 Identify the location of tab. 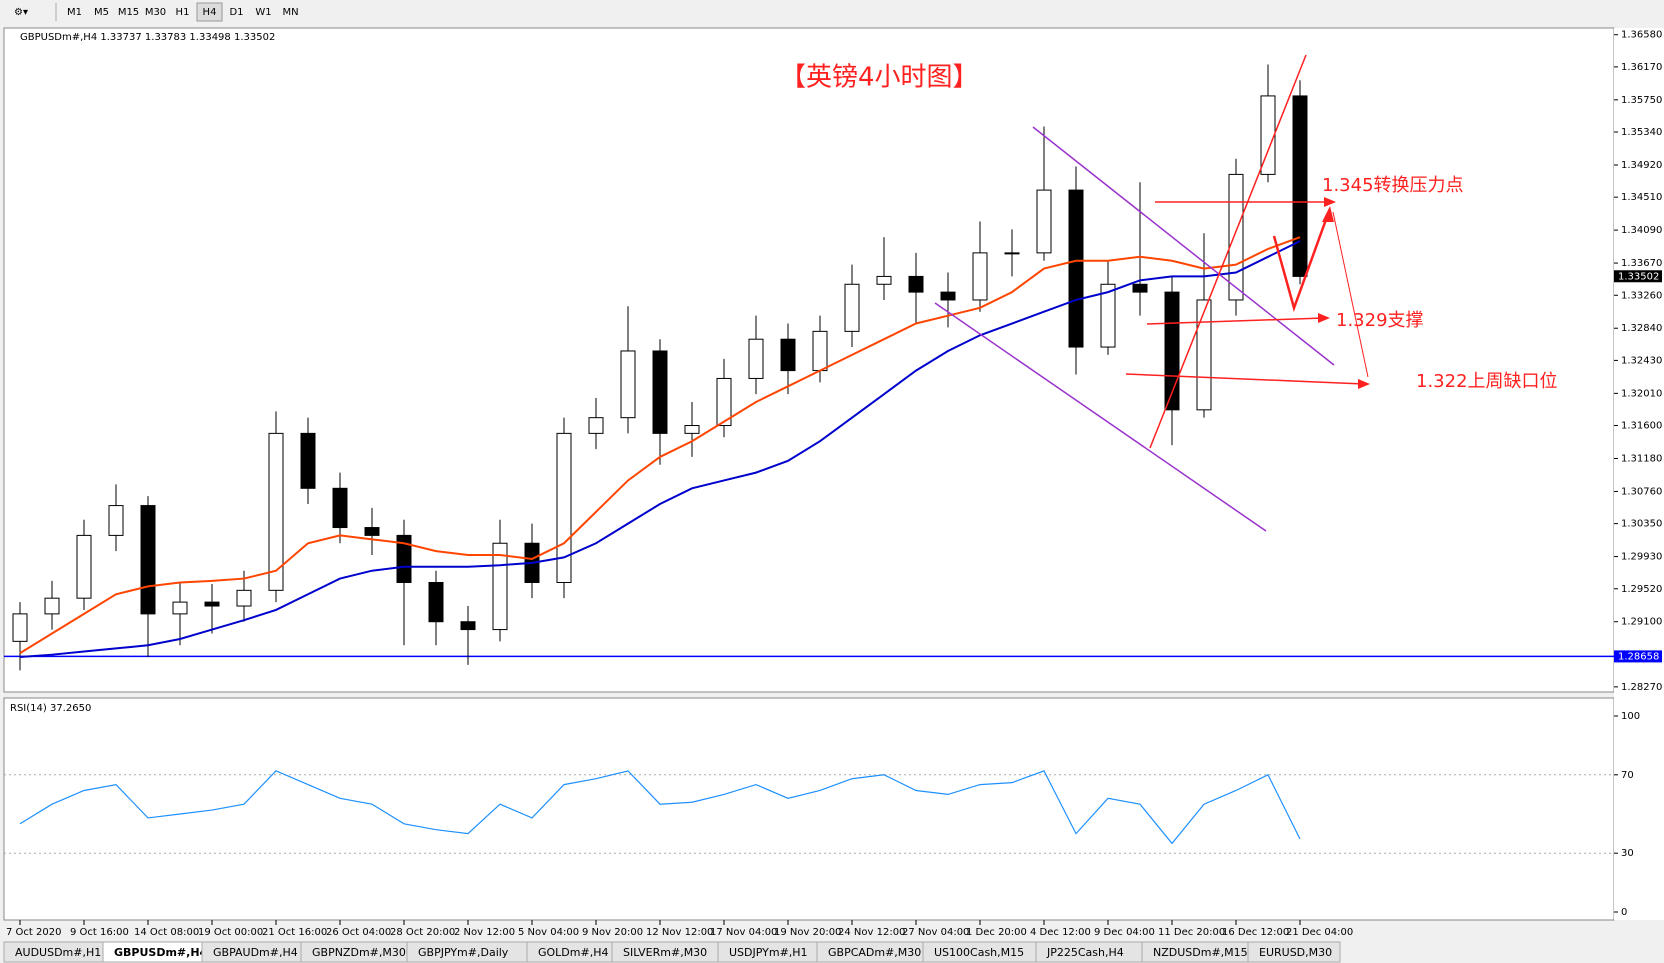
(1294, 952).